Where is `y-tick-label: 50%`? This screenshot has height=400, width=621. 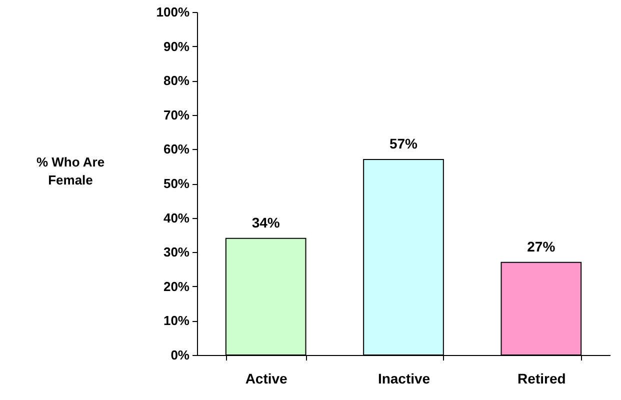
y-tick-label: 50% is located at coordinates (176, 183).